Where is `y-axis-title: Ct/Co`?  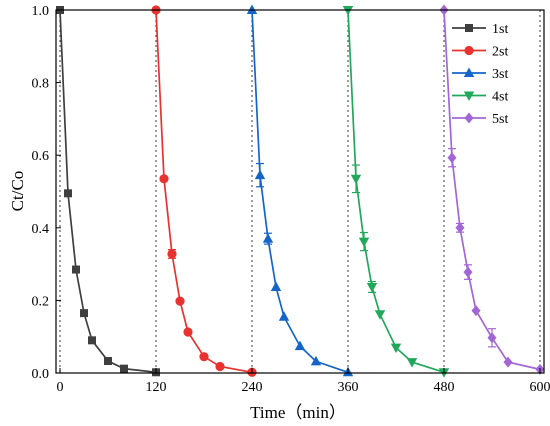 y-axis-title: Ct/Co is located at coordinates (17, 191).